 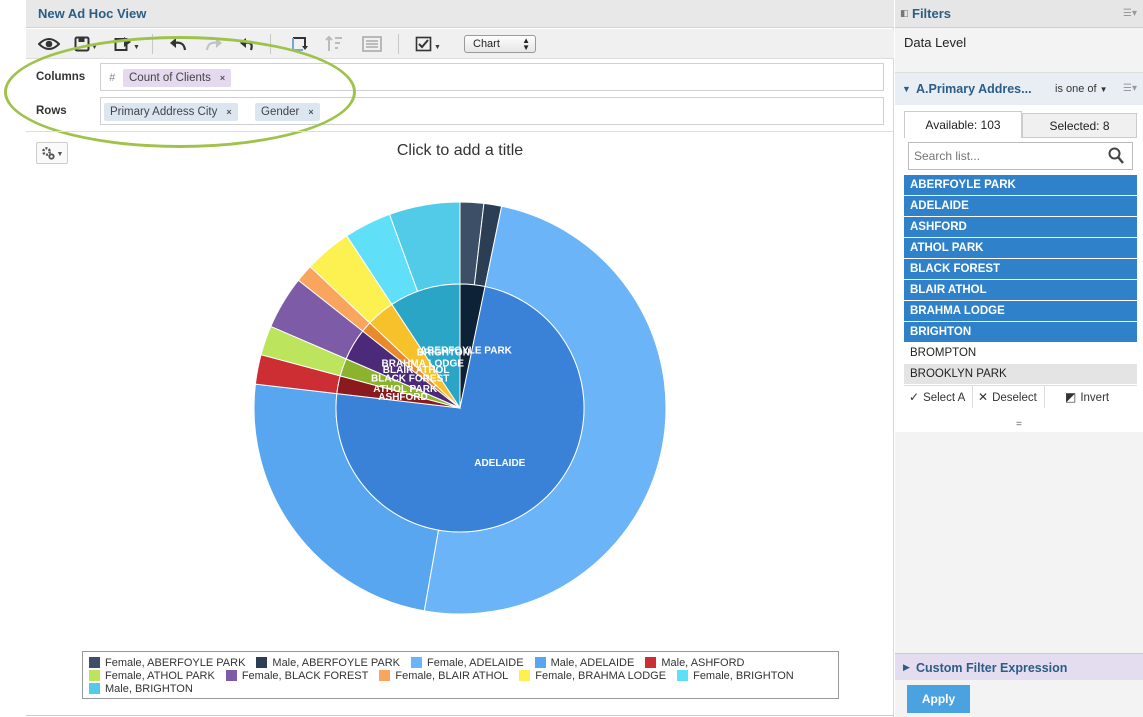 I want to click on filter-card-header: ▼ A.Primary Addres... is one of ▼ ☰▾, so click(x=1019, y=89).